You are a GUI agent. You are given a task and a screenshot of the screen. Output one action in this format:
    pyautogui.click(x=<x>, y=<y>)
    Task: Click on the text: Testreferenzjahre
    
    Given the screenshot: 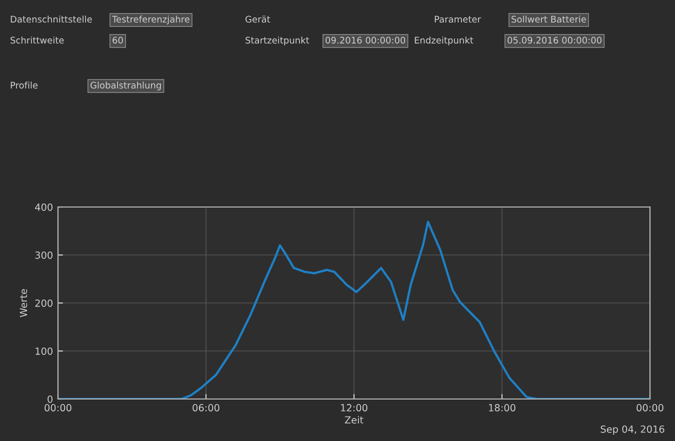 What is the action you would take?
    pyautogui.click(x=151, y=20)
    